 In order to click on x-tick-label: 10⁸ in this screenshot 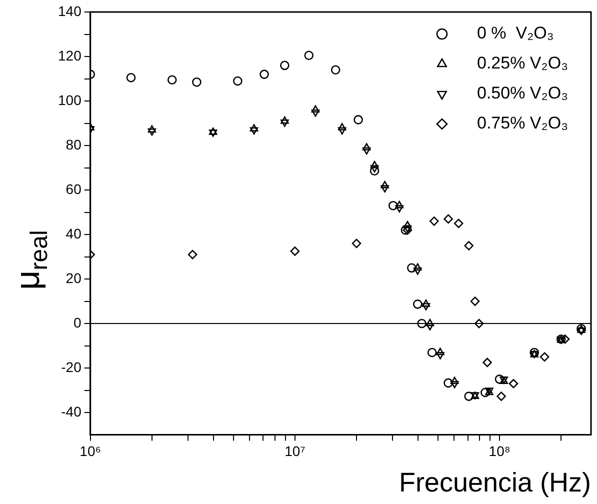, I will do `click(499, 451)`.